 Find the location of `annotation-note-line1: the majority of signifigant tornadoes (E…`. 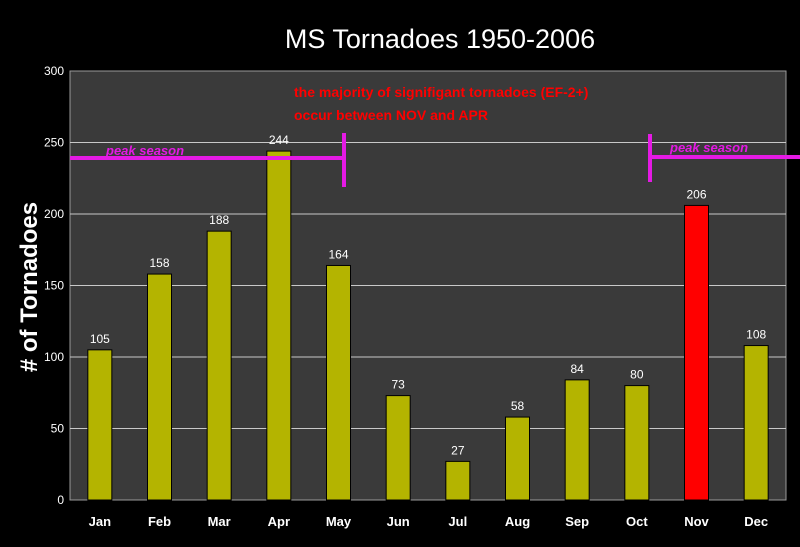

annotation-note-line1: the majority of signifigant tornadoes (E… is located at coordinates (441, 92).